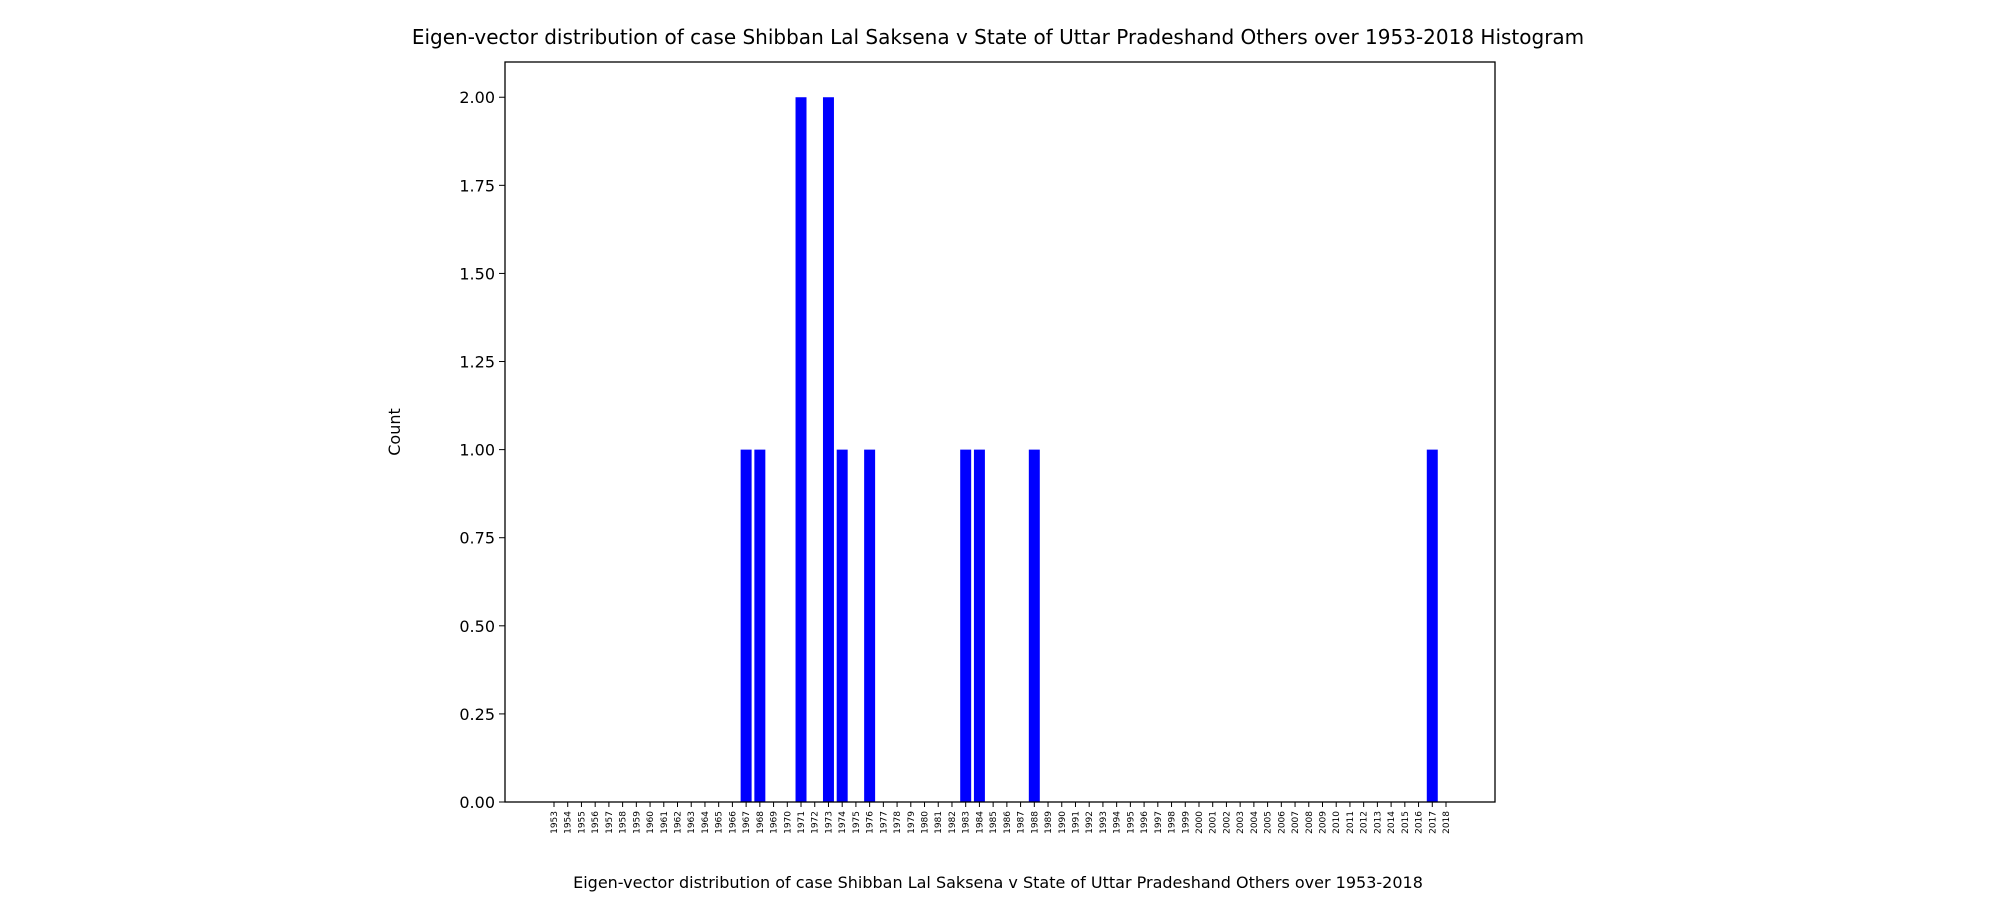  I want to click on bar-1983, so click(966, 625).